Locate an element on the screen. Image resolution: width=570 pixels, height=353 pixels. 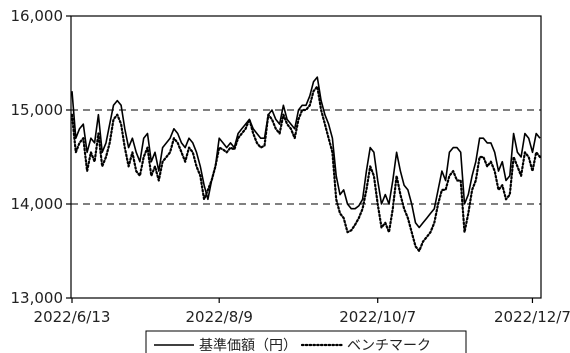
x-tick-label: 2022/6/13 is located at coordinates (72, 317).